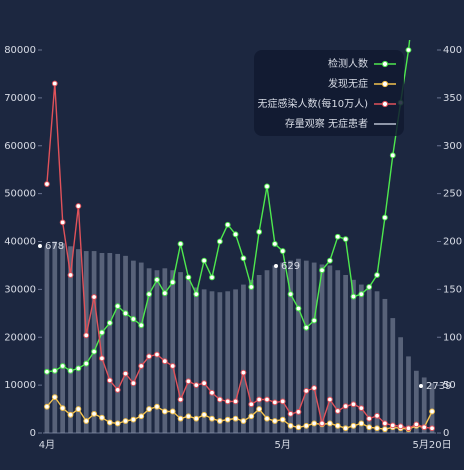 Image resolution: width=464 pixels, height=470 pixels. Describe the element at coordinates (452, 146) in the screenshot. I see `y2-tick-label: 300` at that location.